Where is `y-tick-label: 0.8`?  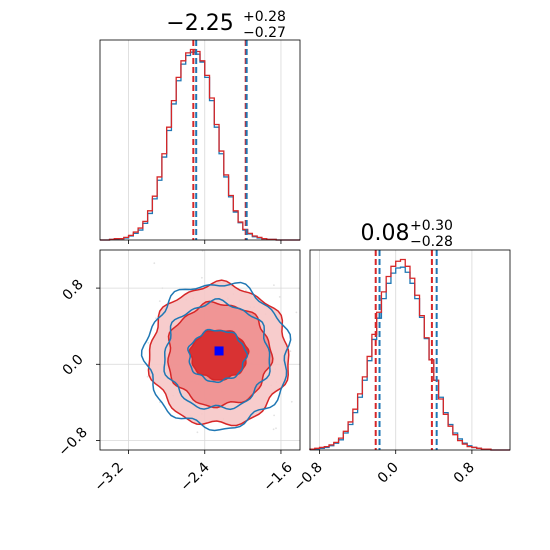
y-tick-label: 0.8 is located at coordinates (73, 290).